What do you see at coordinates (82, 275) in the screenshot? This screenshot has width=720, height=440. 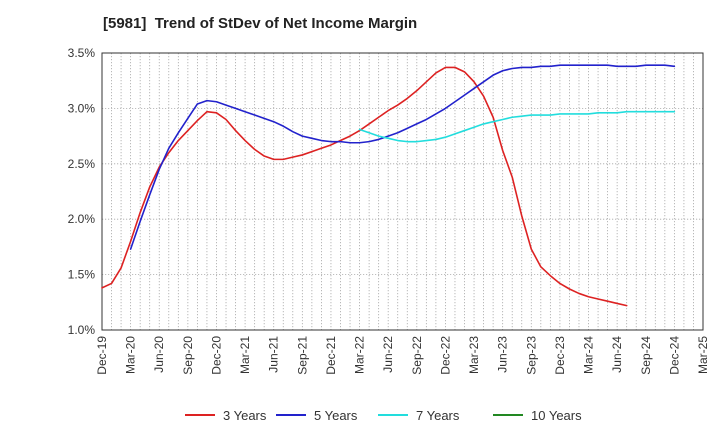 I see `y-tick-label: 1.5%` at bounding box center [82, 275].